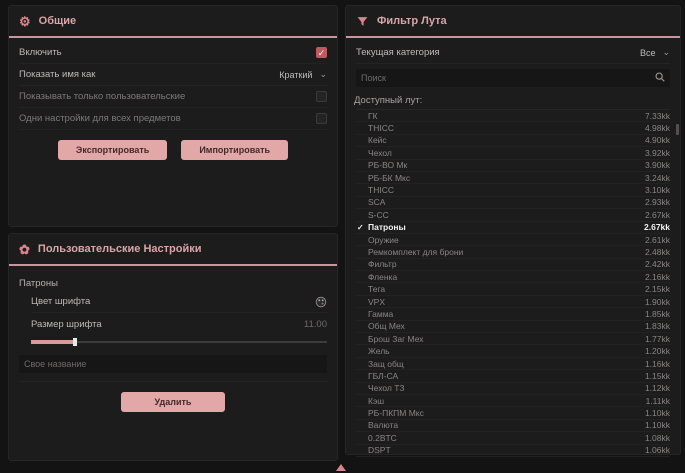  Describe the element at coordinates (66, 324) in the screenshot. I see `font-size-label: Размер шрифта` at that location.